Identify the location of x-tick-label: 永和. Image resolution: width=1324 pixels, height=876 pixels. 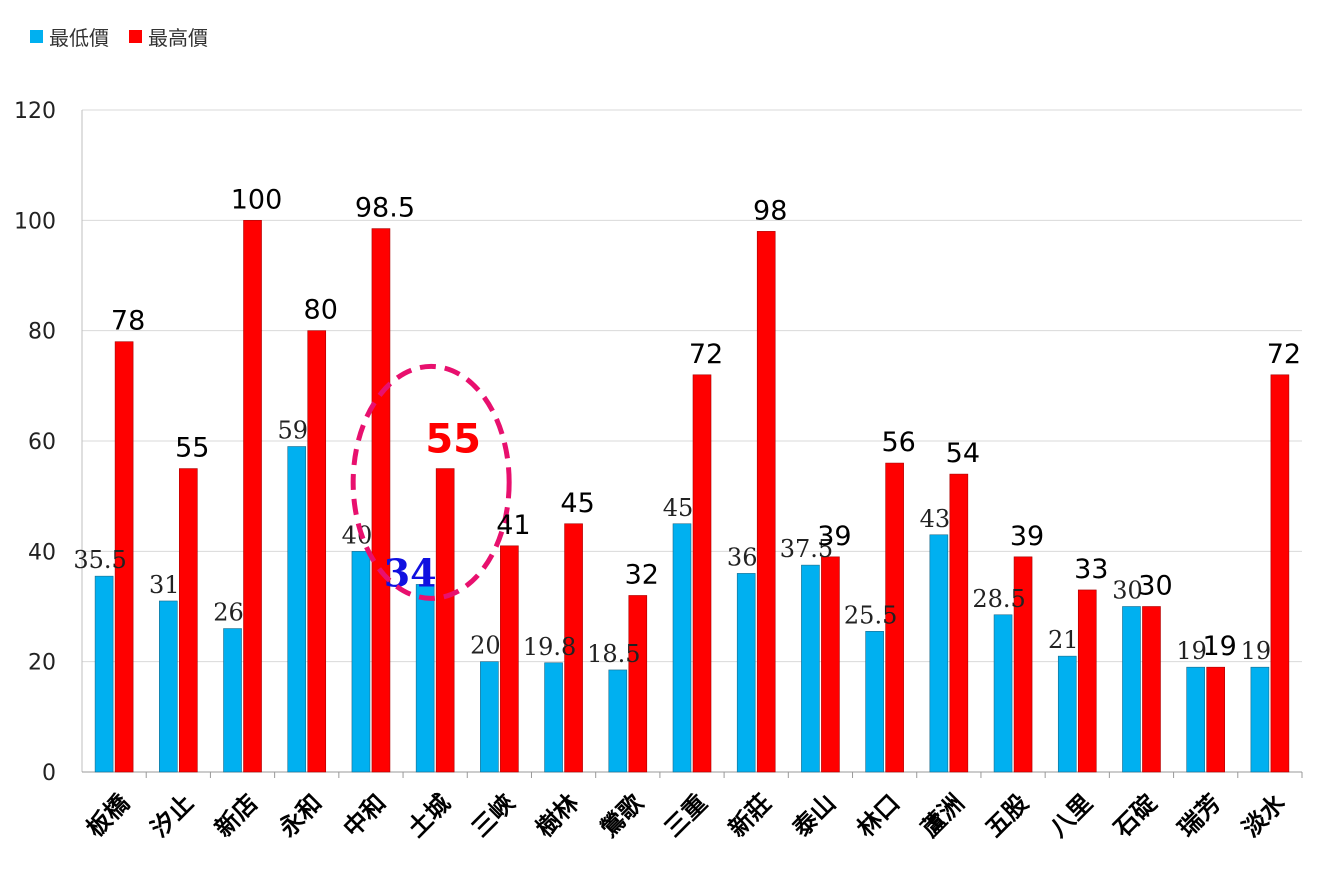
(301, 816).